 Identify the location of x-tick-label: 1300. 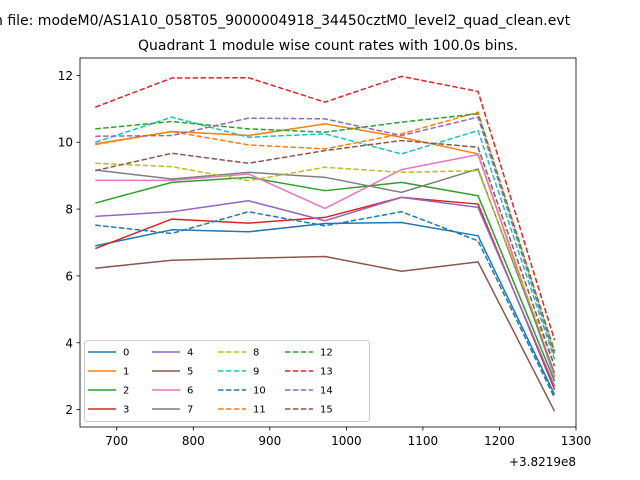
(576, 441).